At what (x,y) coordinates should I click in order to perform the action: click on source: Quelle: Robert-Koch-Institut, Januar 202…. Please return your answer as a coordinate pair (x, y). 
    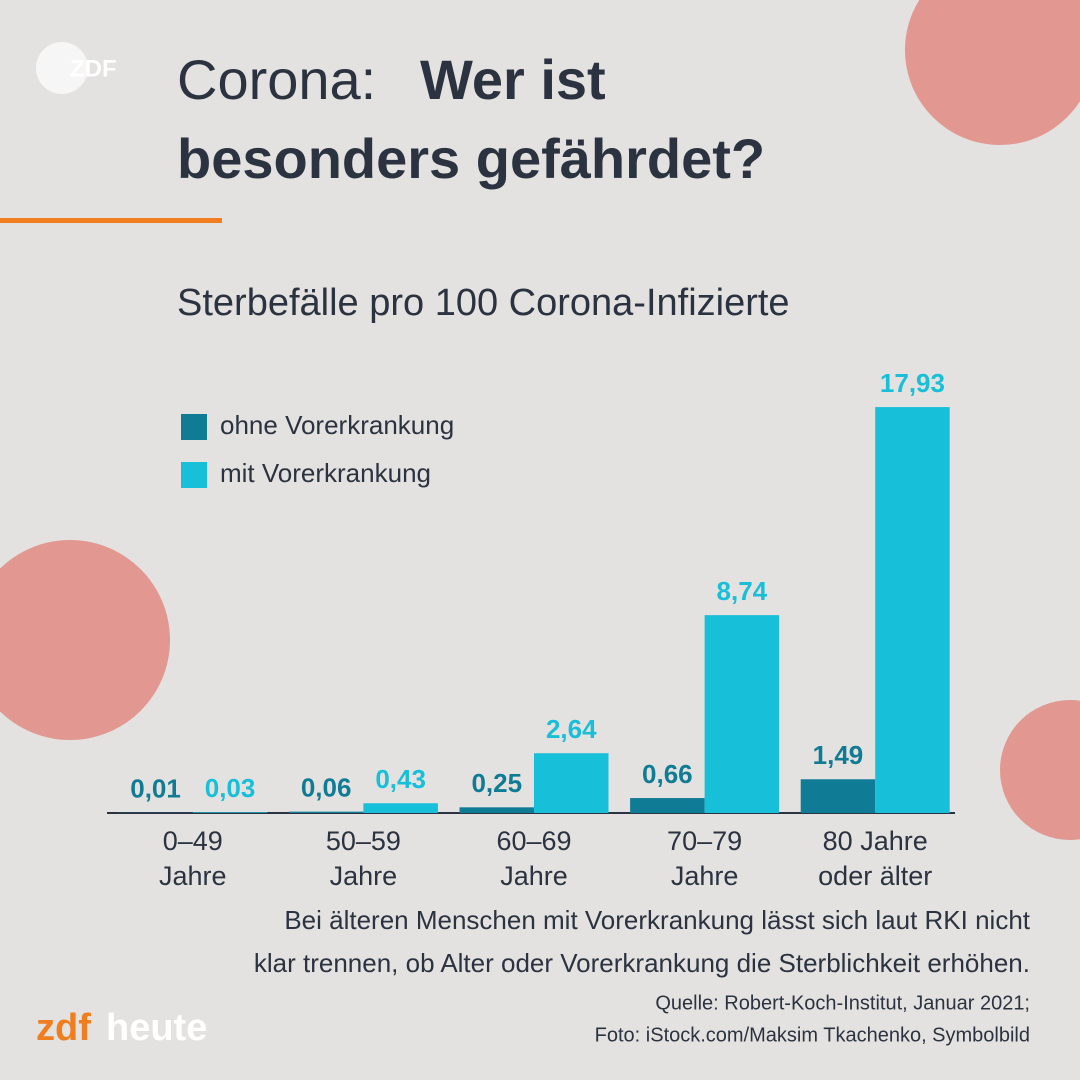
    Looking at the image, I should click on (842, 1003).